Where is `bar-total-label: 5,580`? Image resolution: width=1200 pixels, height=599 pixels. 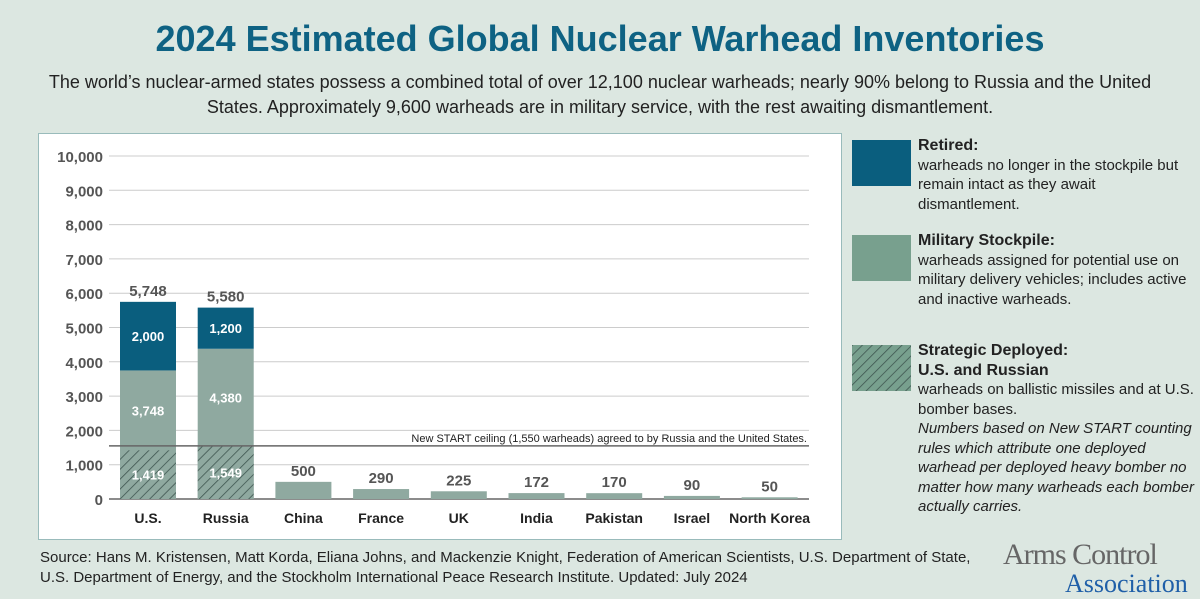 bar-total-label: 5,580 is located at coordinates (226, 297).